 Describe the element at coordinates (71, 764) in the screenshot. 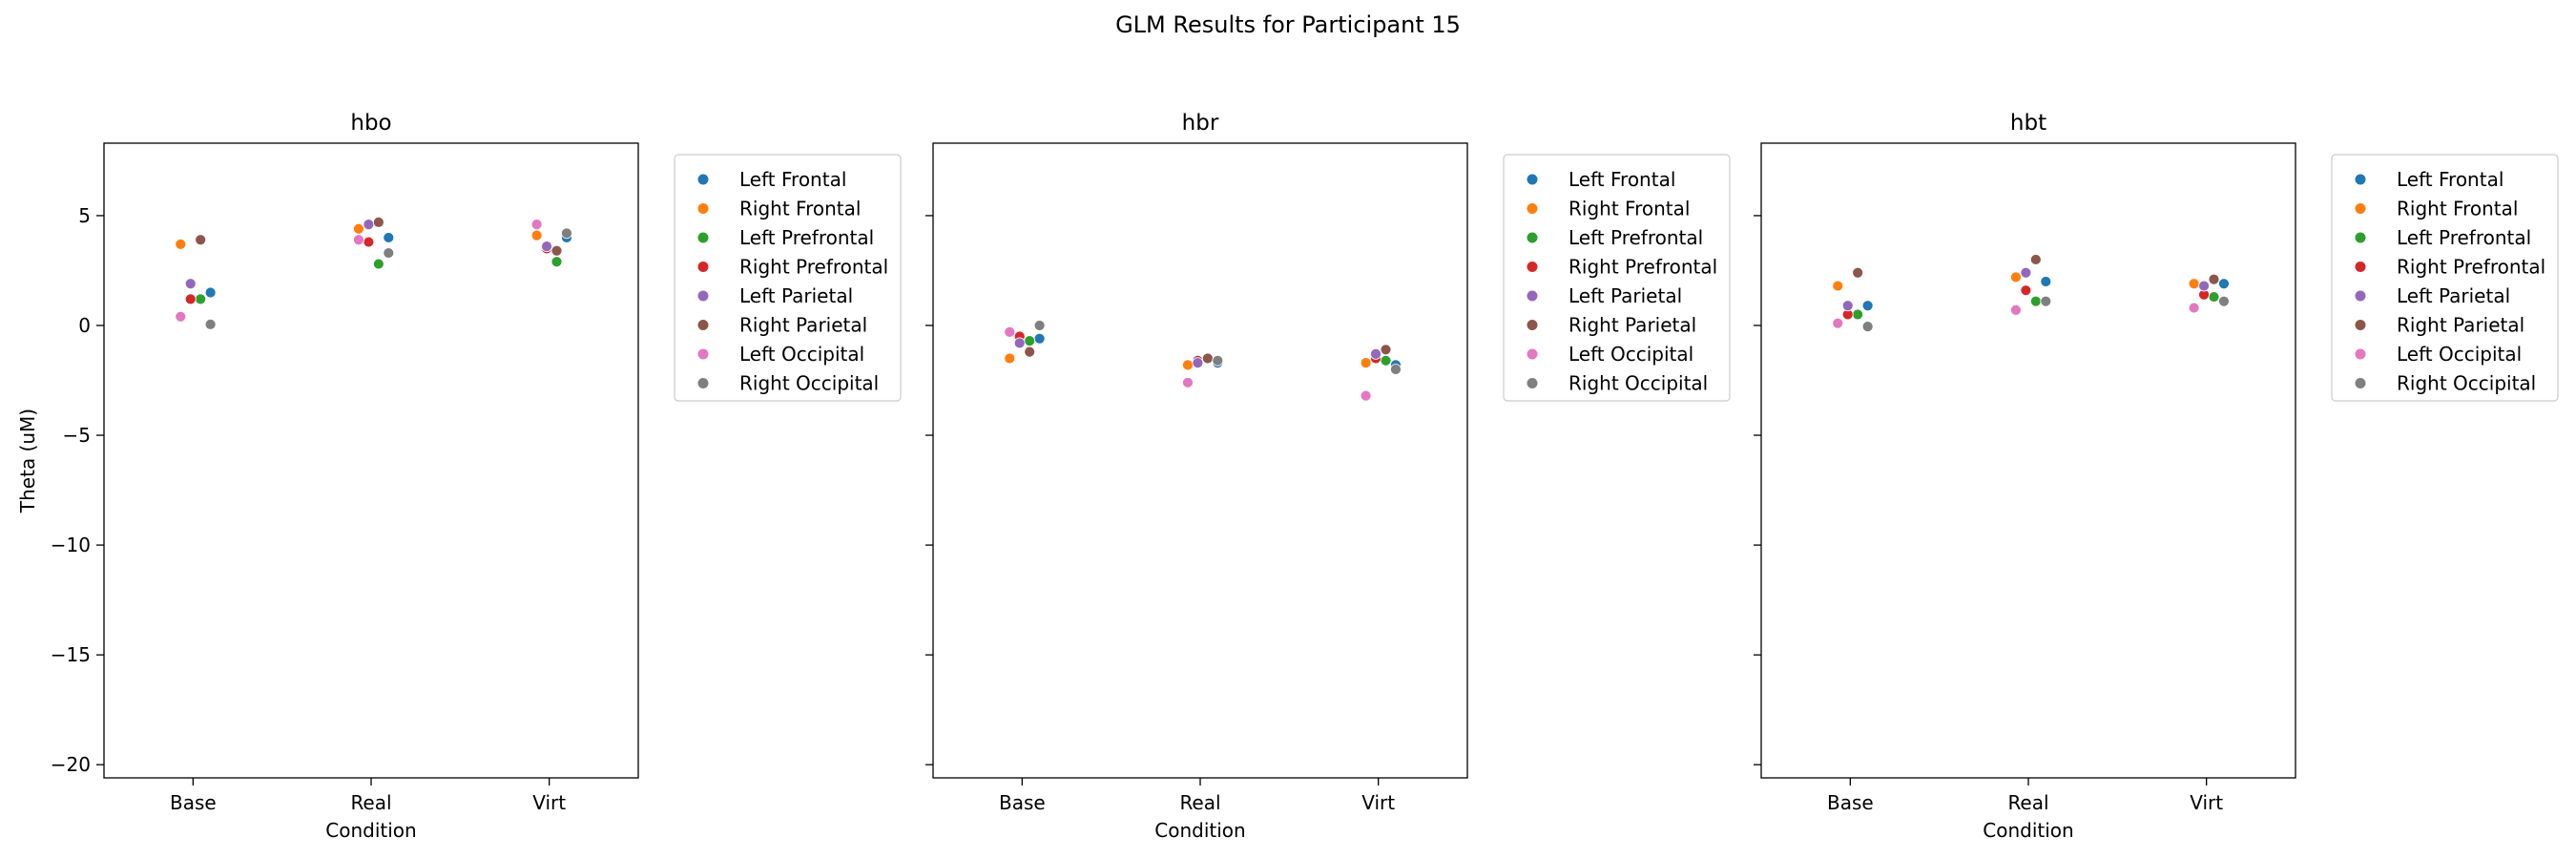

I see `y-tick-label: −20` at that location.